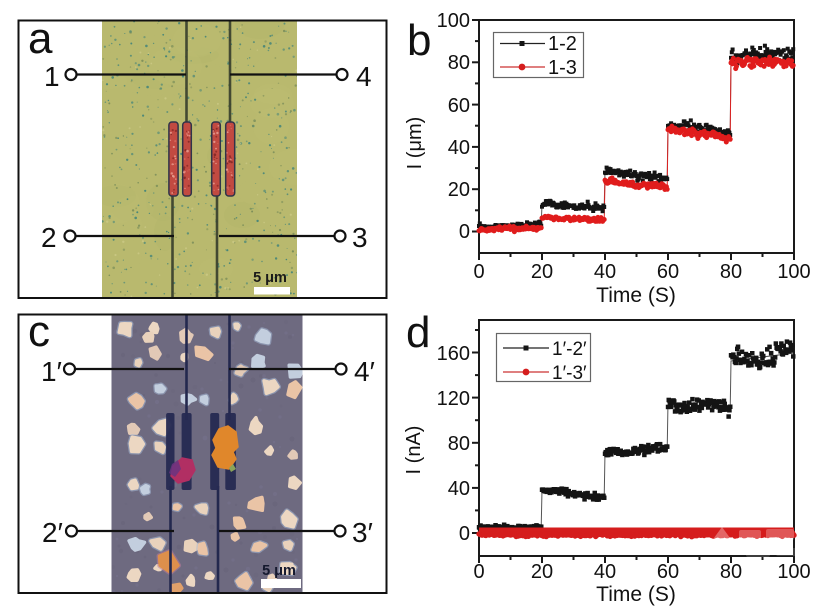 This screenshot has width=818, height=615. Describe the element at coordinates (51, 371) in the screenshot. I see `svg-text: 1′` at that location.